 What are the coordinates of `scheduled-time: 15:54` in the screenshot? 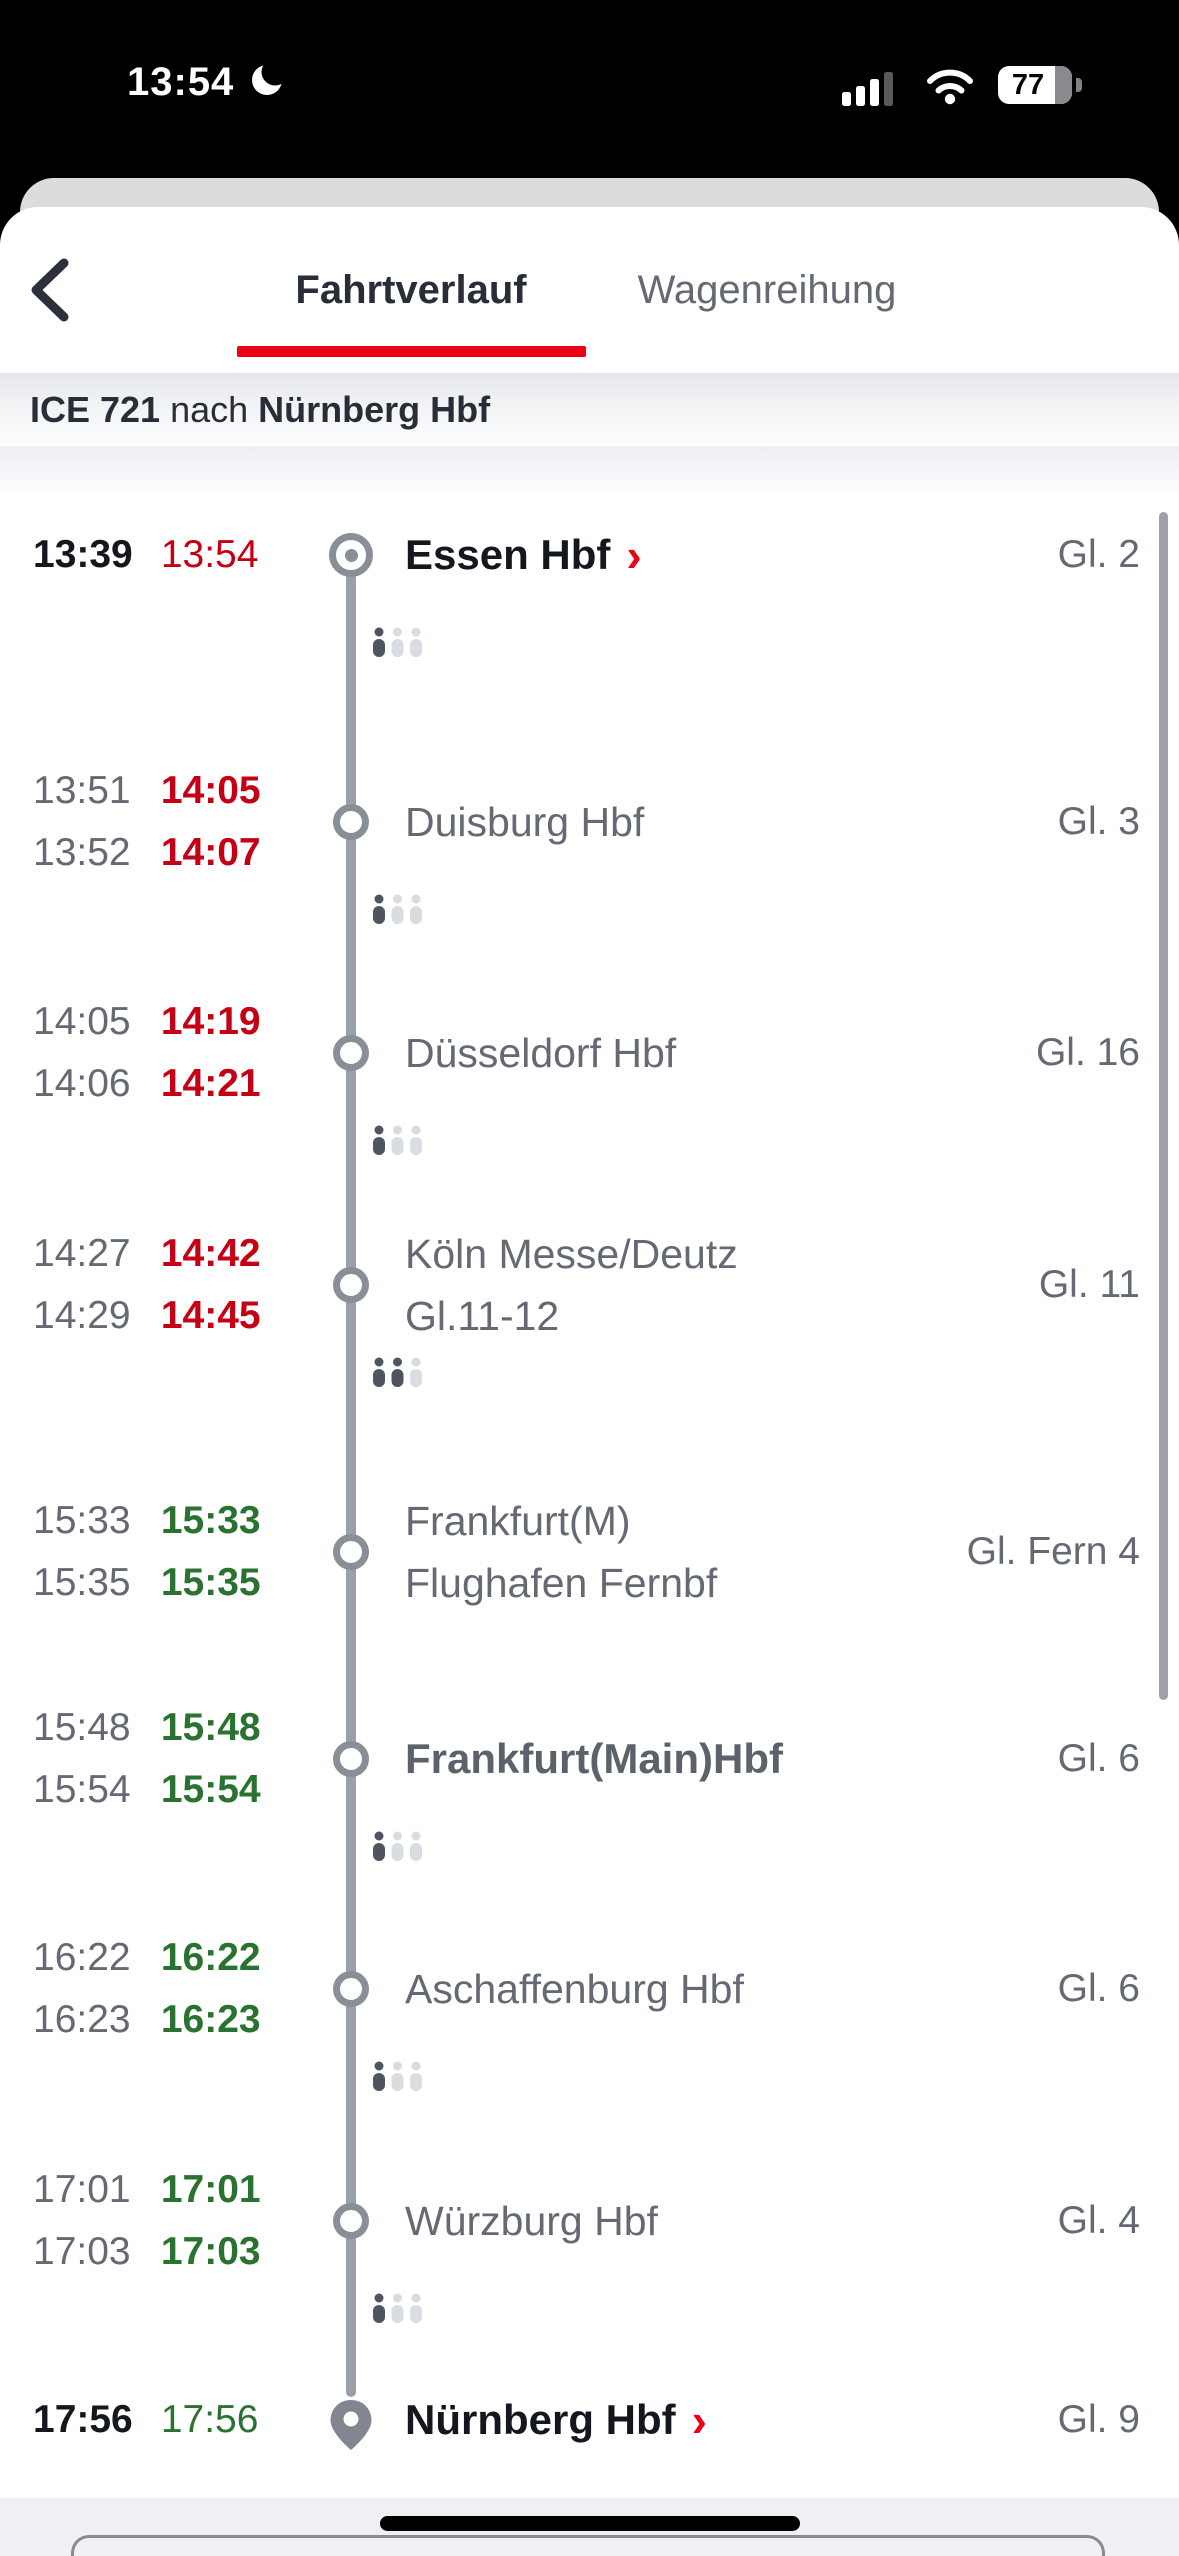 It's located at (82, 1789).